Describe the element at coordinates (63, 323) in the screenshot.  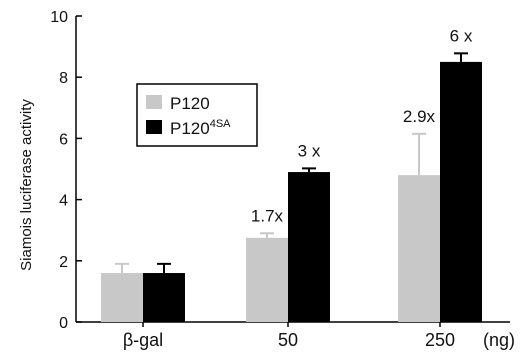
I see `y-tick-label: 0` at that location.